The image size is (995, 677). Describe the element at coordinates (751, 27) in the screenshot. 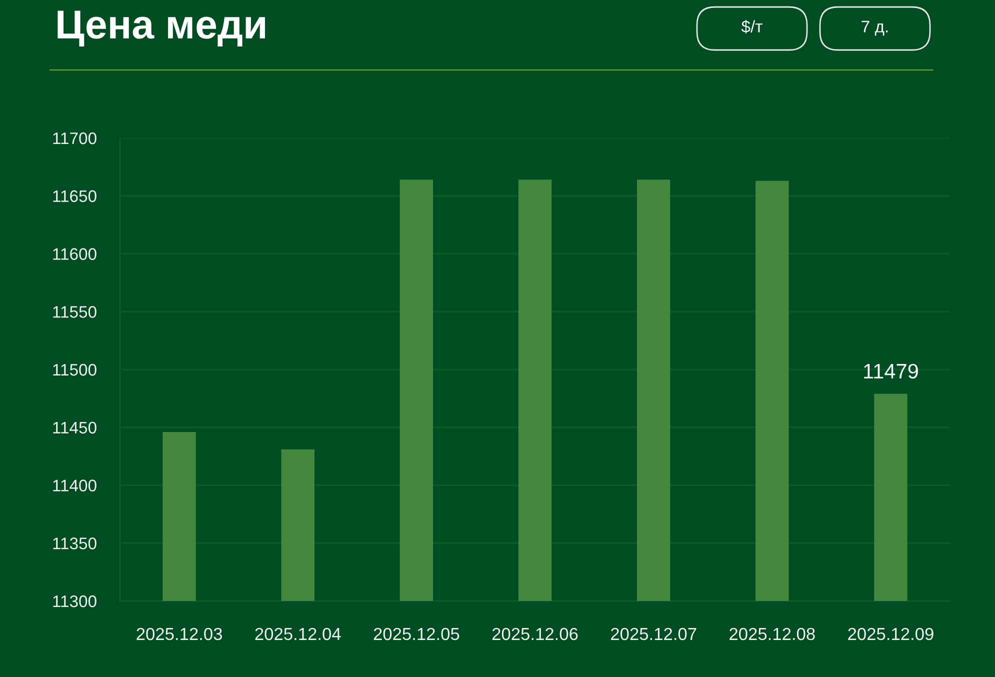

I see `text: $/т` at that location.